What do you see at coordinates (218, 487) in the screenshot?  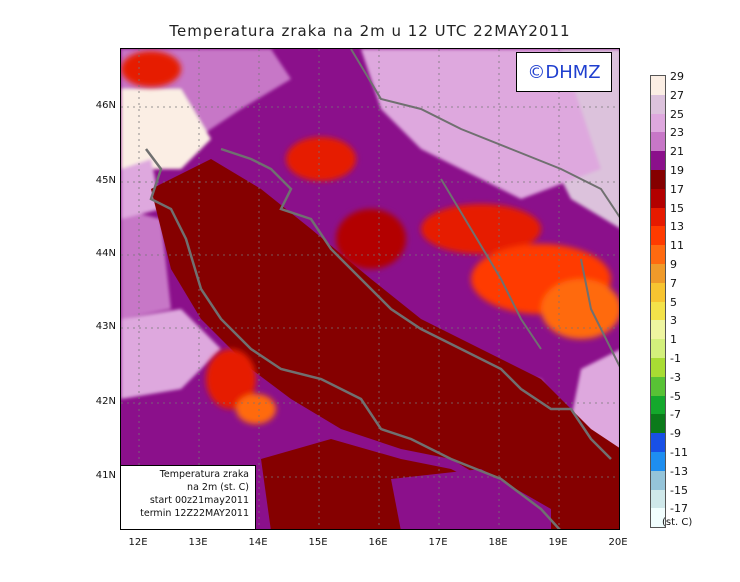 I see `info-line-2: na 2m (st. C)` at bounding box center [218, 487].